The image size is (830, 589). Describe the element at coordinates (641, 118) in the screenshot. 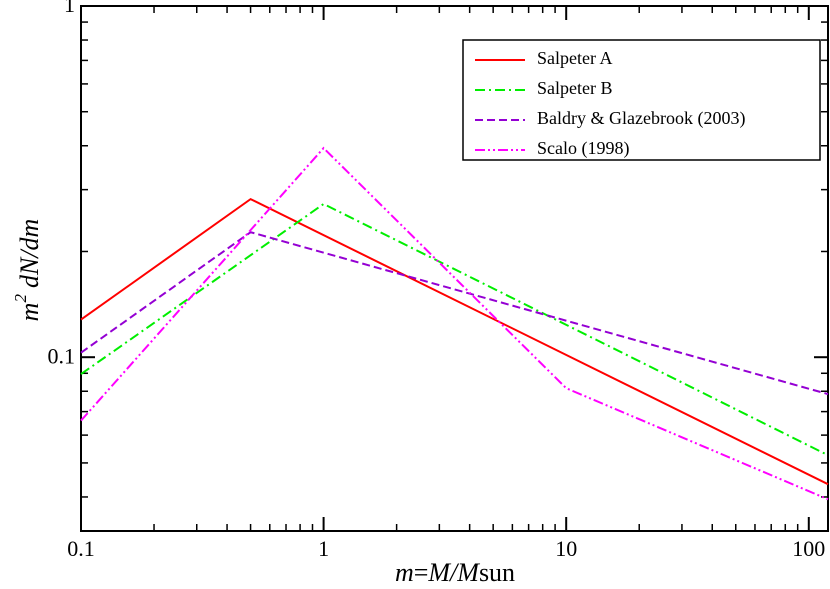

I see `legend-label: Baldry & Glazebrook (2003)` at that location.